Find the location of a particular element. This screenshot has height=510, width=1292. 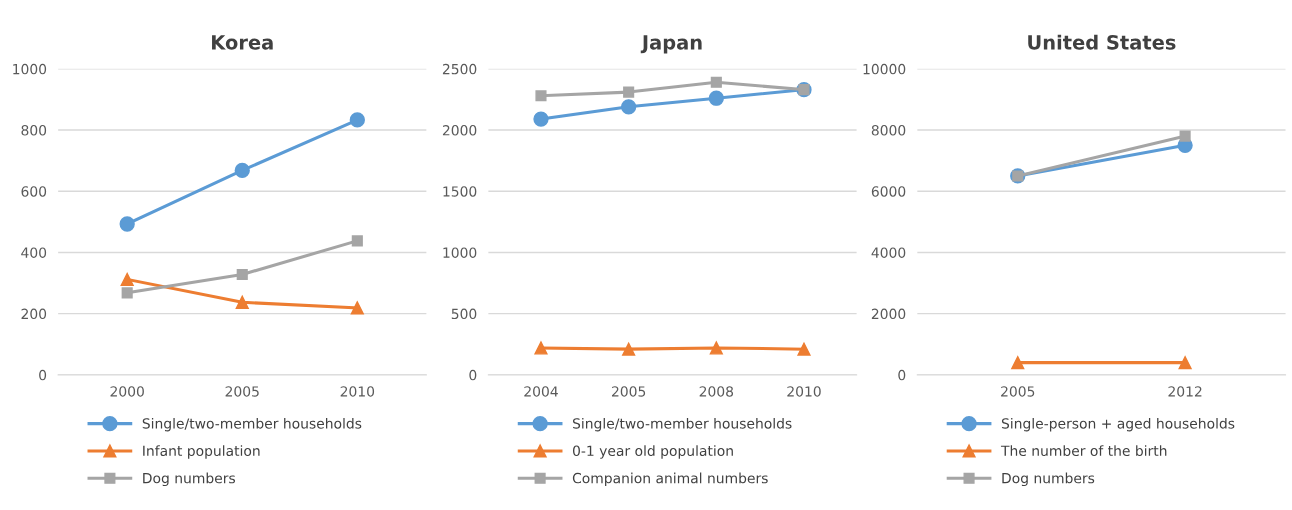

chart-title: Japan is located at coordinates (671, 44).